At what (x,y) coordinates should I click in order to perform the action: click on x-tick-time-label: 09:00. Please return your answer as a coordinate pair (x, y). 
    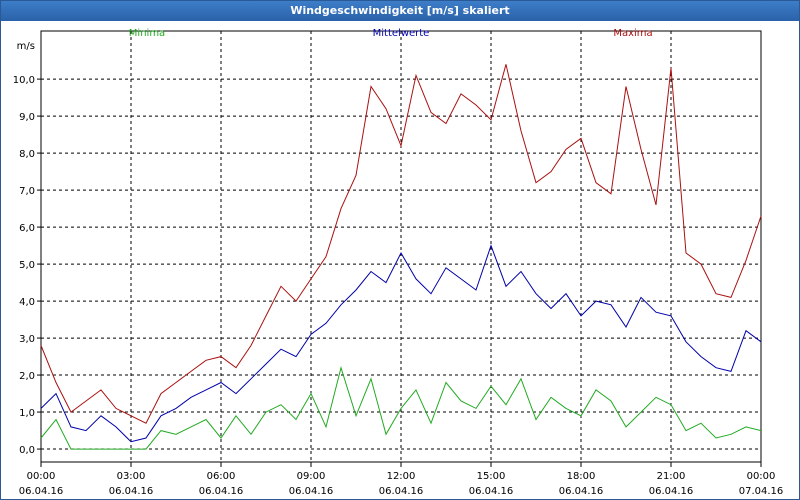
    Looking at the image, I should click on (311, 476).